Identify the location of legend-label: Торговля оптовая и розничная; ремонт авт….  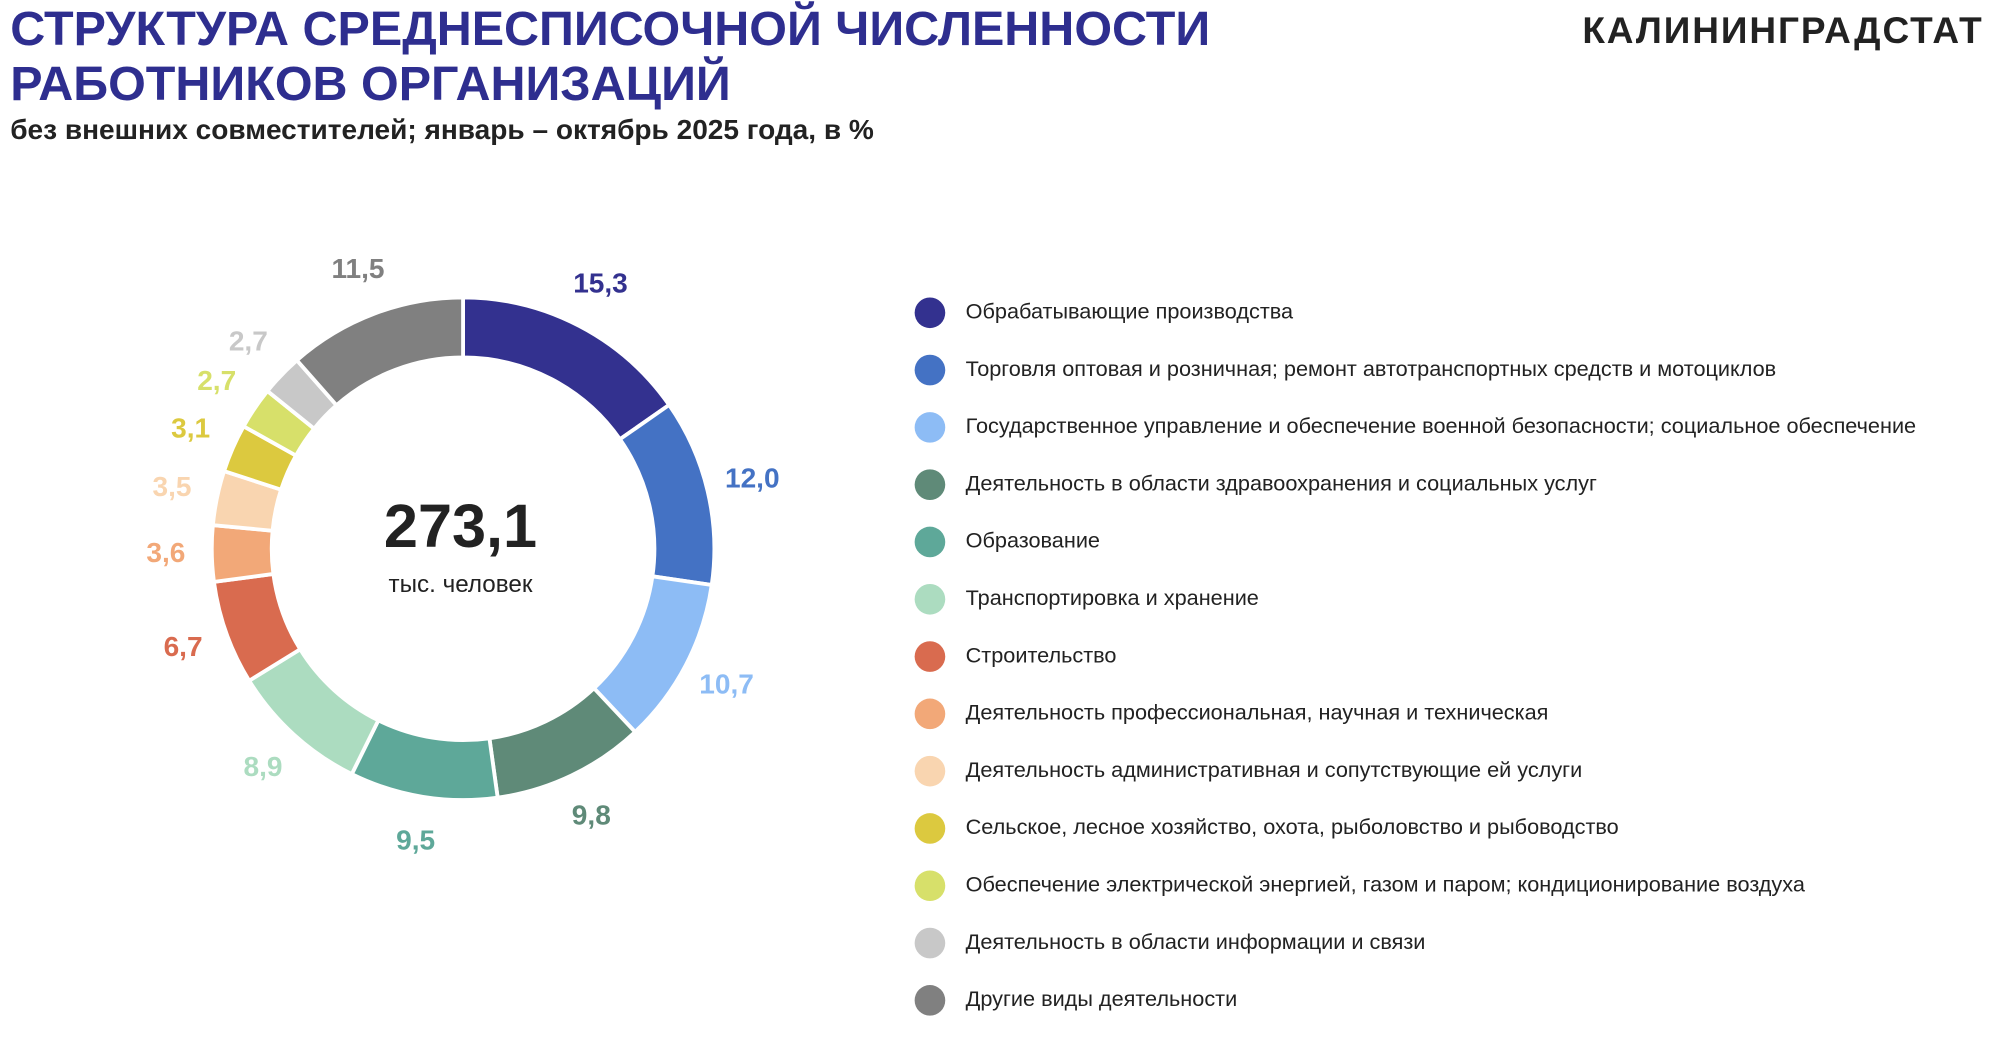
(1371, 368).